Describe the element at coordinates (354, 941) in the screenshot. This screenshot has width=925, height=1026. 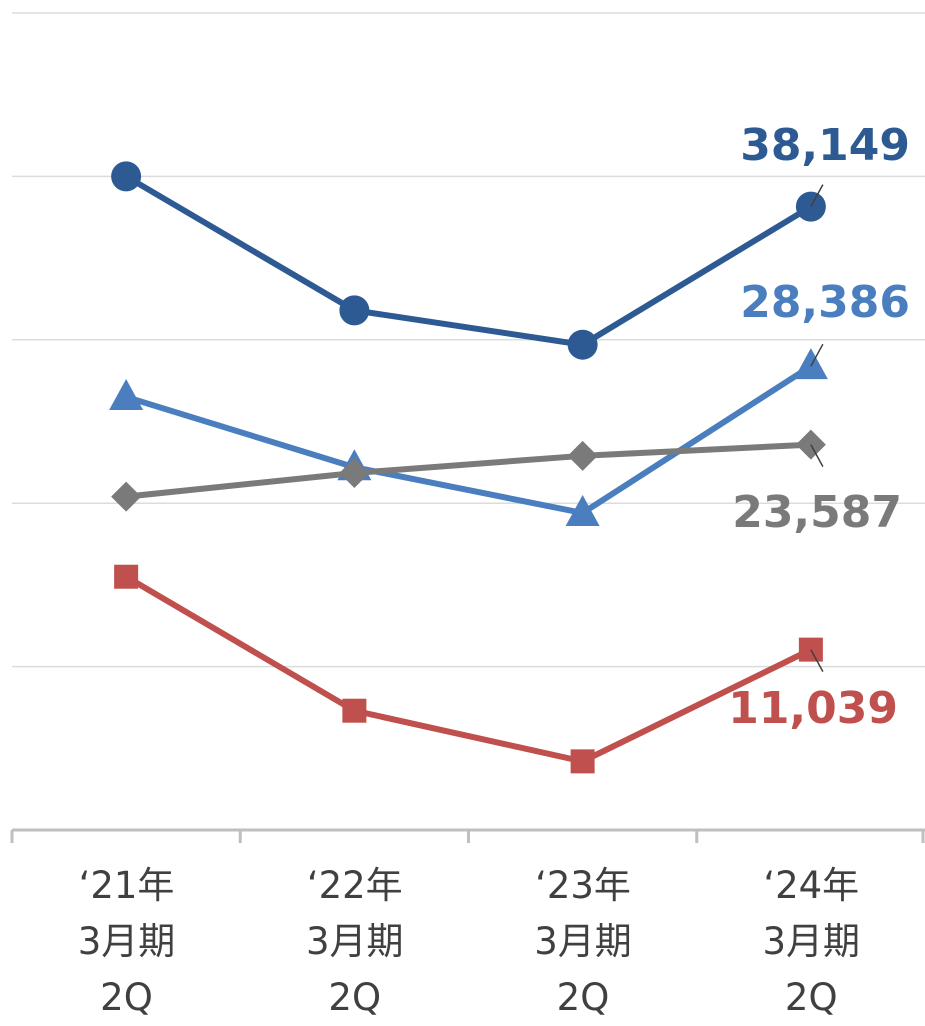
I see `x-tick-label: ‘22年 3月期 2Q` at that location.